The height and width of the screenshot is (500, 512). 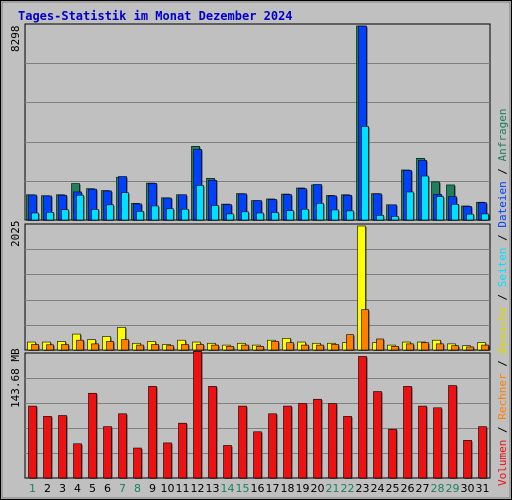 I want to click on legend-entry-anfragen: Anfragen, so click(x=502, y=134).